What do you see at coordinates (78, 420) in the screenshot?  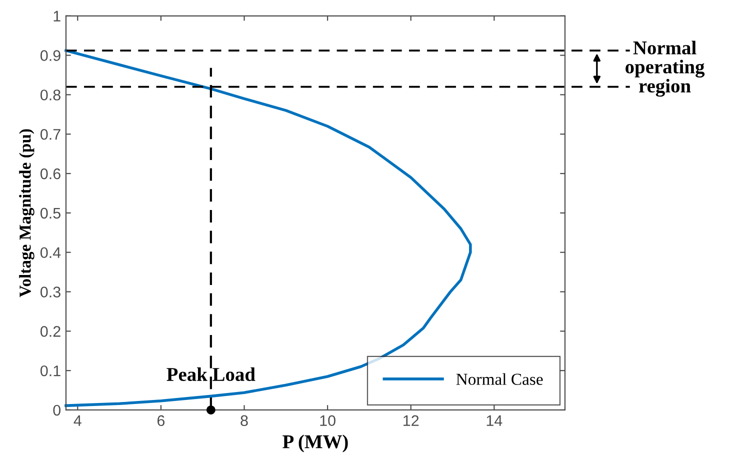 I see `x-tick-label: 4` at bounding box center [78, 420].